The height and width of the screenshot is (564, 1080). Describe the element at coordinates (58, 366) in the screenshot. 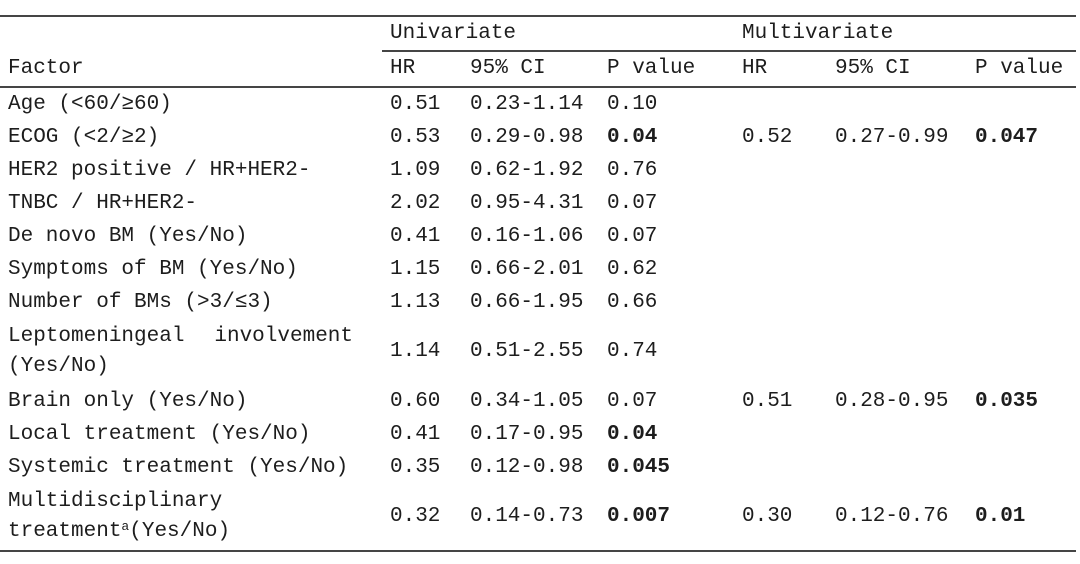

I see `factor-line-2: (Yes/No)` at that location.